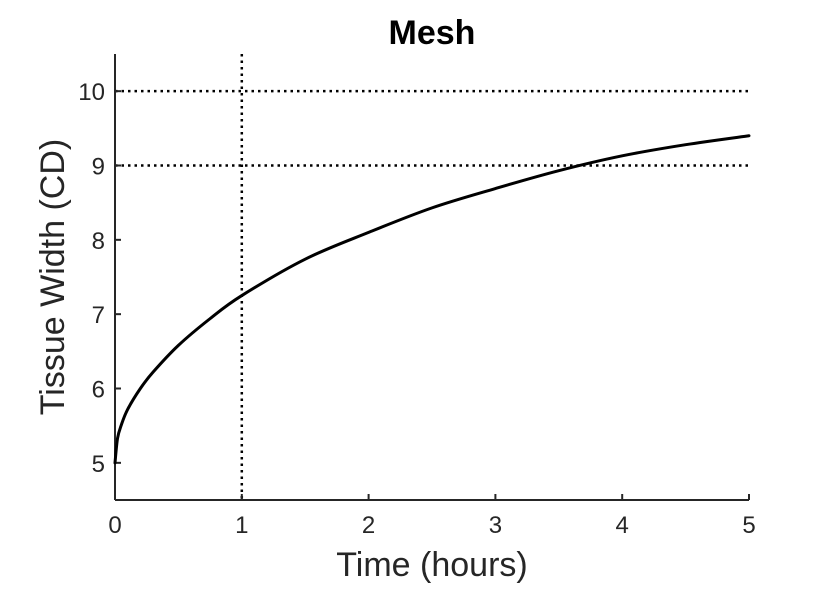 The height and width of the screenshot is (591, 827). I want to click on x-tick-label: 4, so click(622, 525).